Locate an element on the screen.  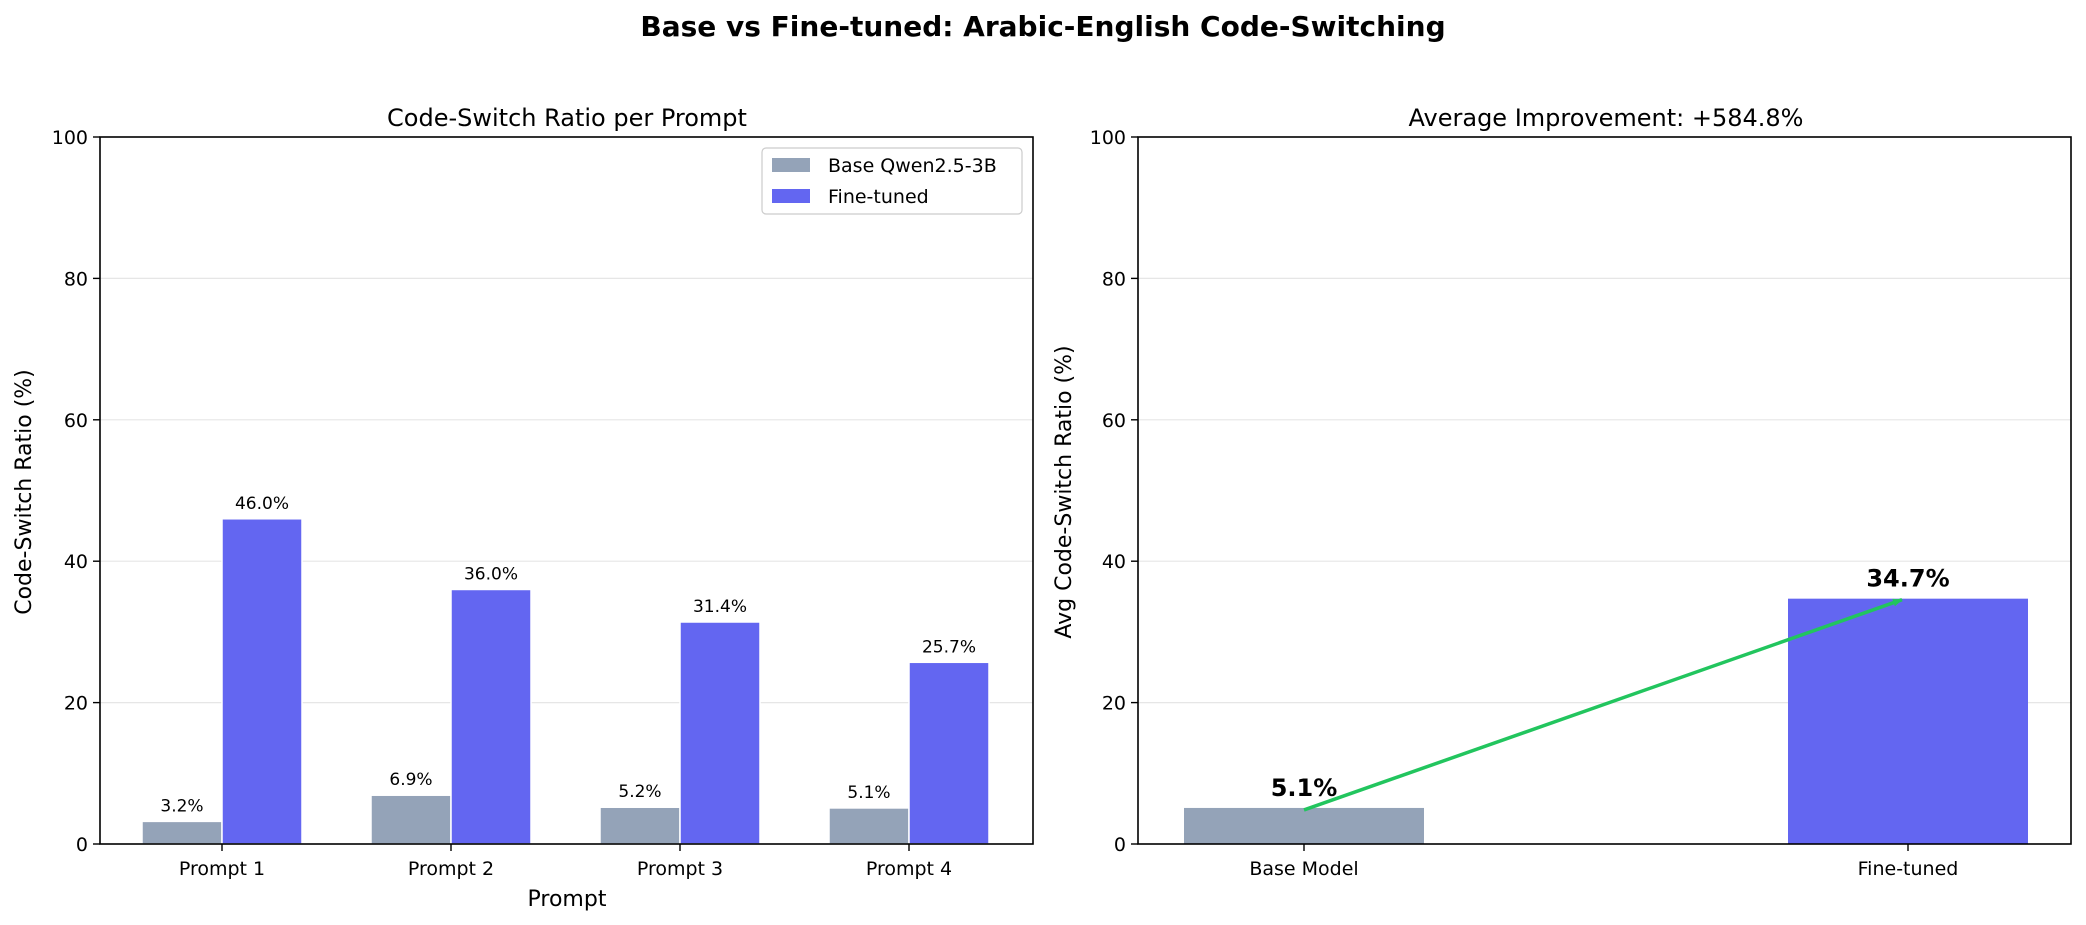
base-bar-value-label: 3.2% is located at coordinates (181, 806).